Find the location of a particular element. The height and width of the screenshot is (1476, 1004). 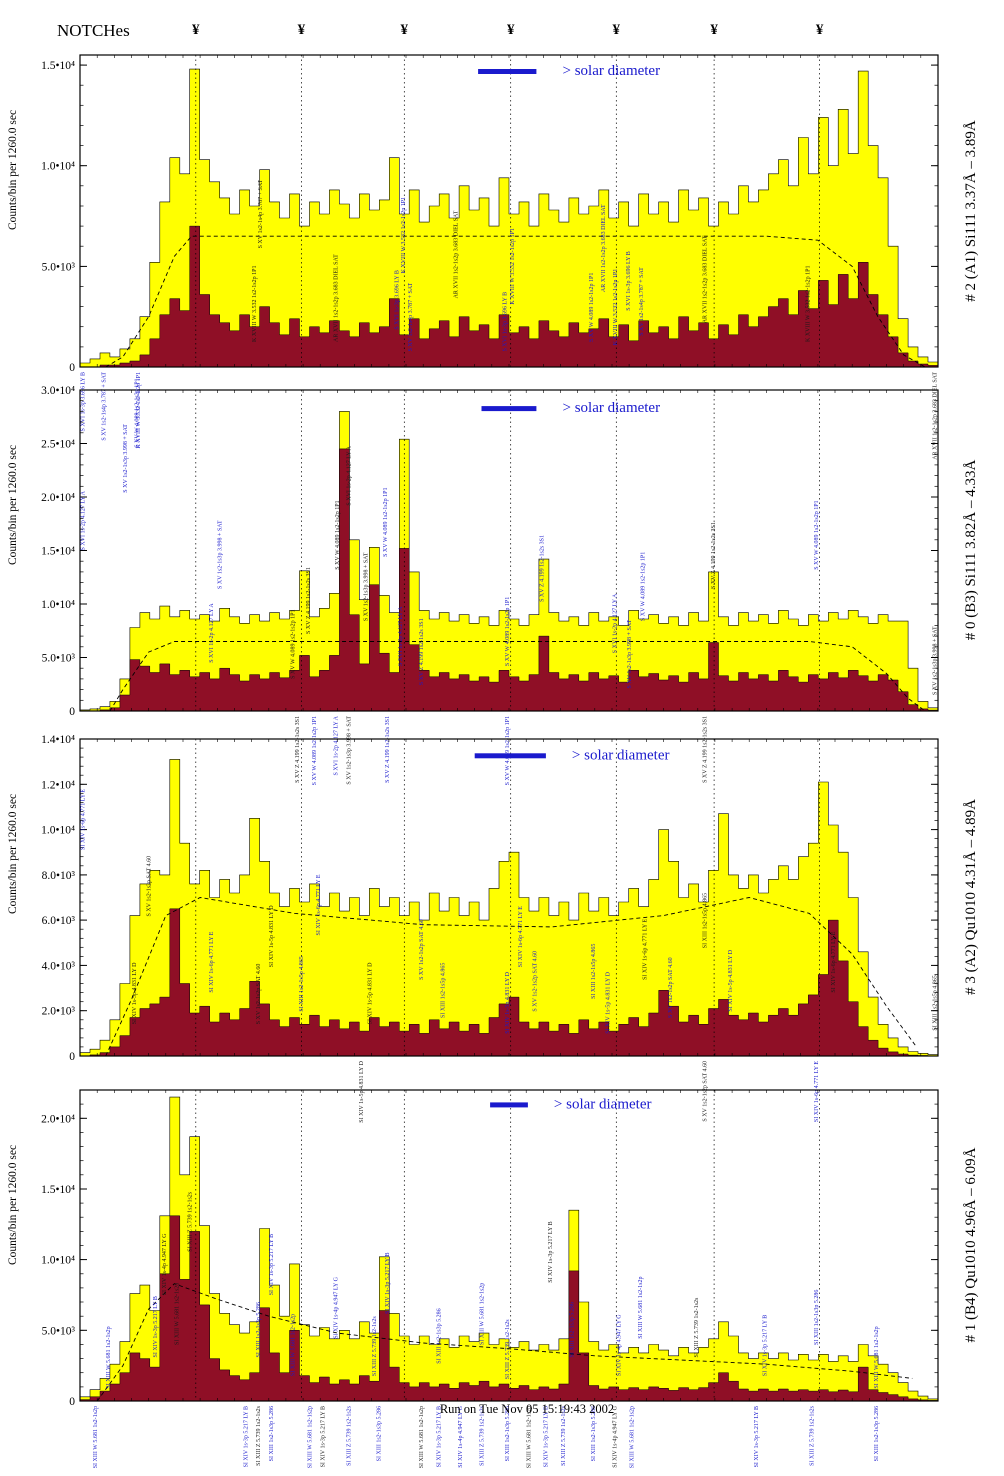

notch-markers: ¥ ¥ ¥ ¥ ¥ ¥ ¥ is located at coordinates (508, 30).